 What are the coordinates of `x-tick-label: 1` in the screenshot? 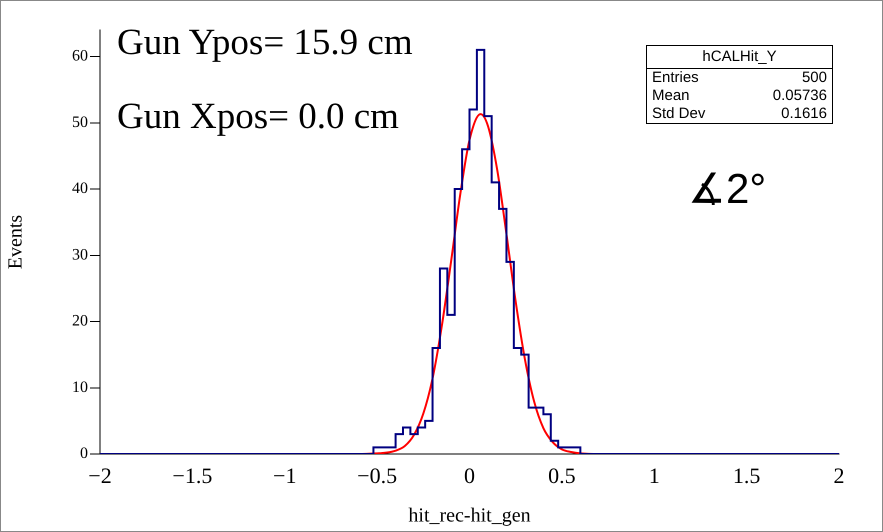 It's located at (654, 475).